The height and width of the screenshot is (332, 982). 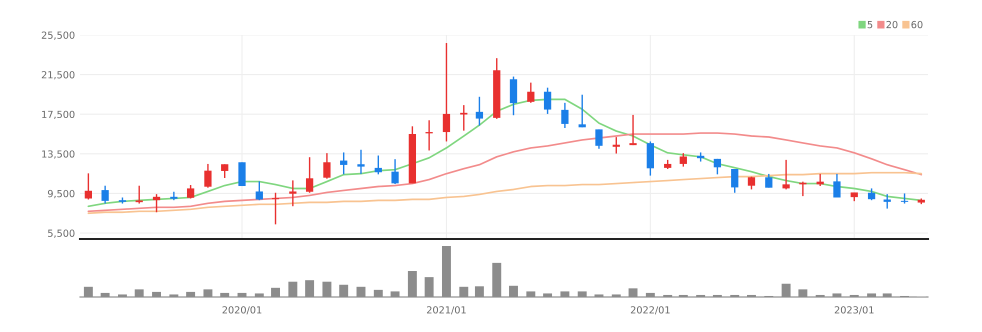 I want to click on x-tick-label: 2023/01, so click(x=854, y=310).